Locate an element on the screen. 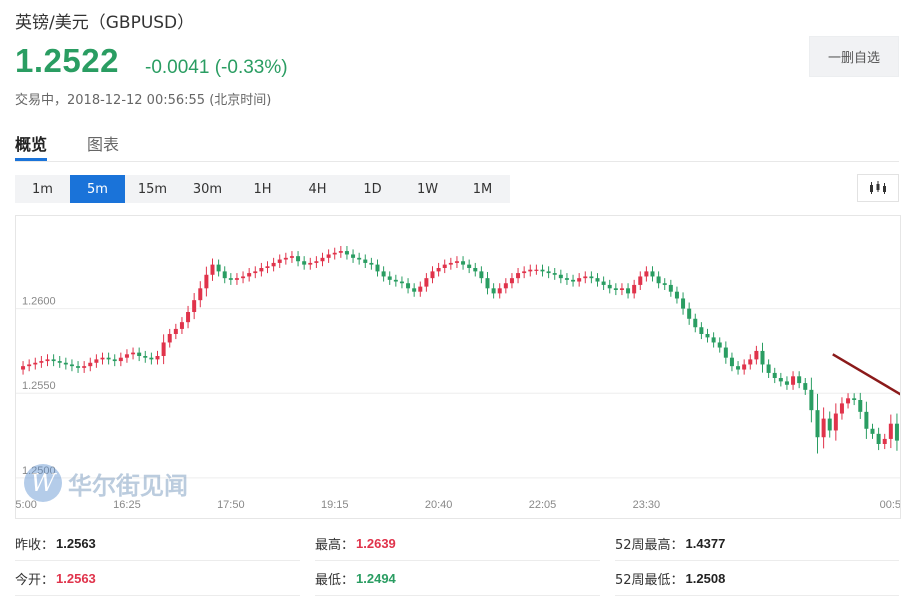 This screenshot has width=912, height=600. y-tick-label: 1.2600 is located at coordinates (39, 302).